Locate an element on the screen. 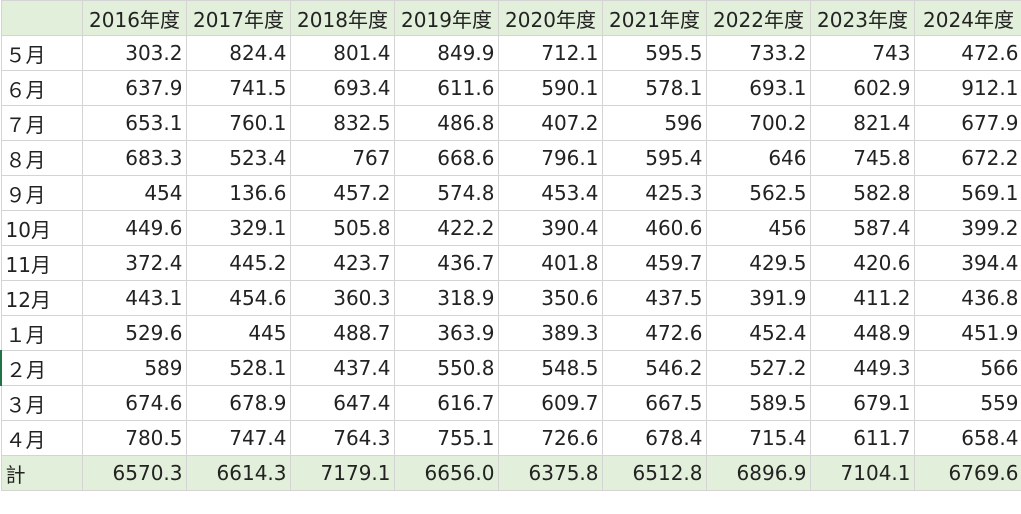 The width and height of the screenshot is (1021, 514). value-cell: 755.1 is located at coordinates (446, 438).